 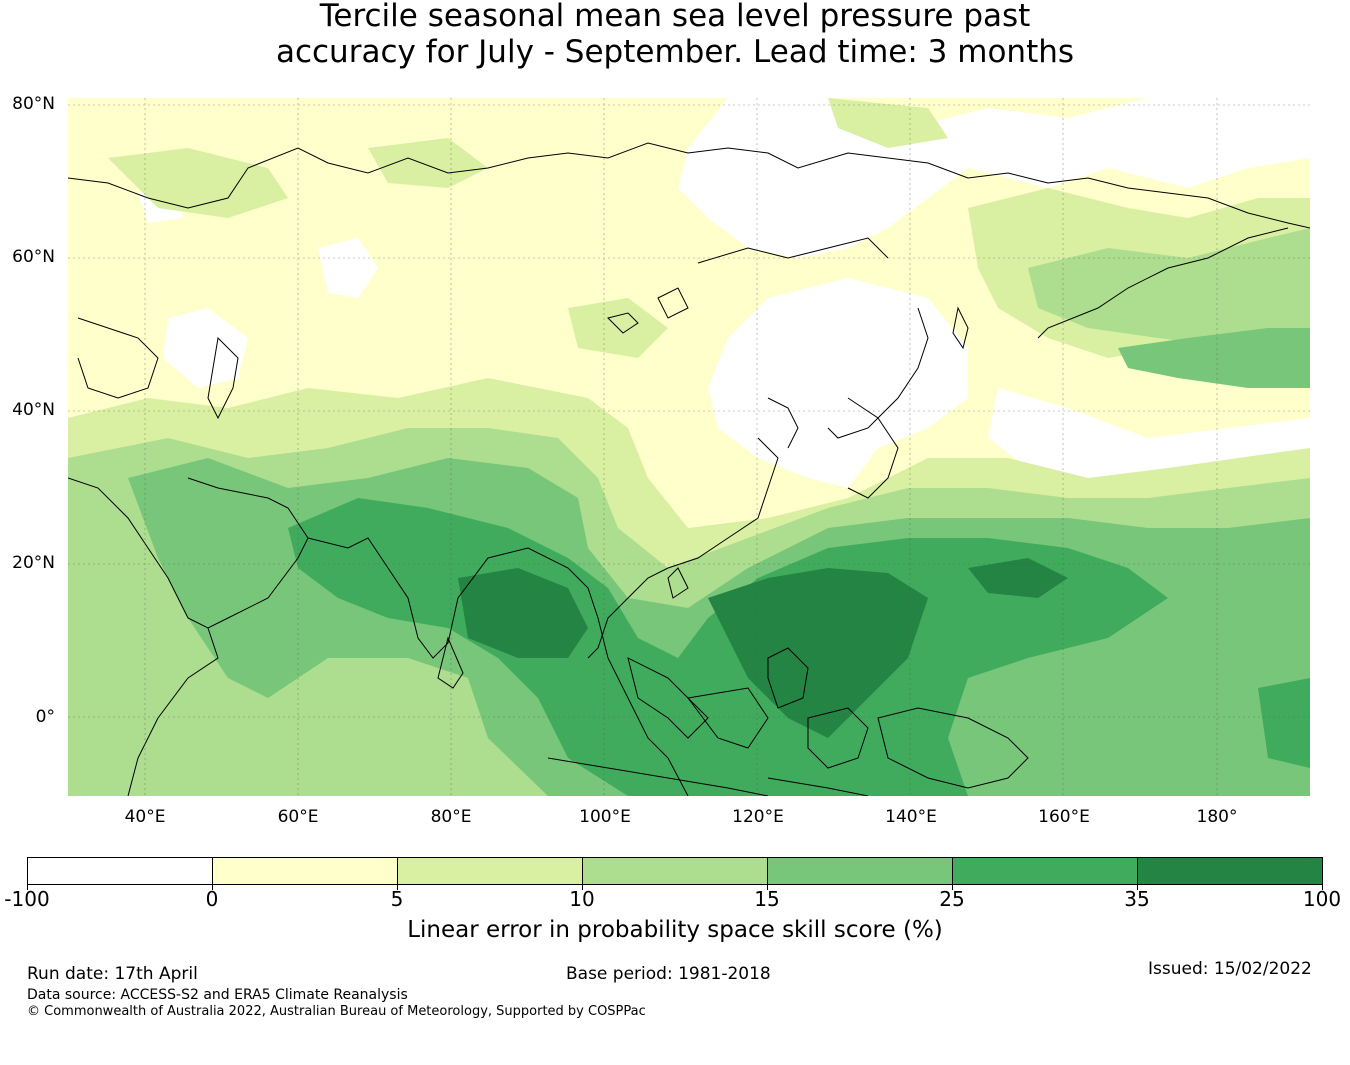 I want to click on lat-label-60n: 60°N, so click(x=33, y=257).